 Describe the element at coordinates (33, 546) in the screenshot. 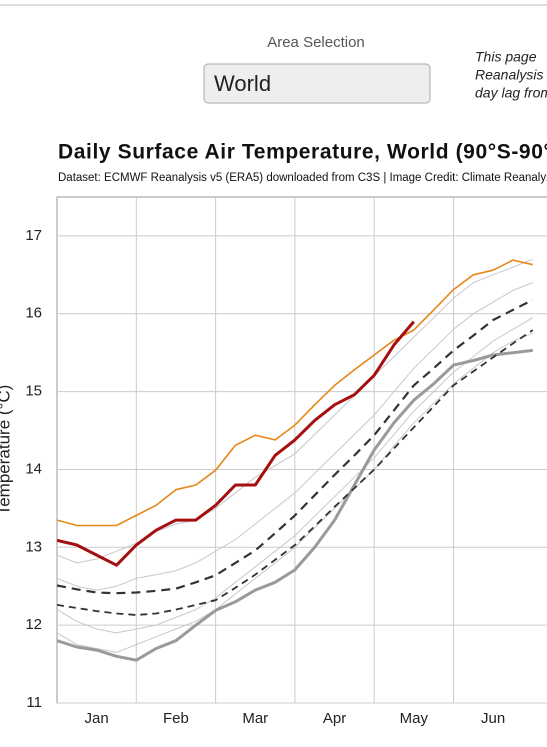

I see `y-tick-label: 13` at that location.